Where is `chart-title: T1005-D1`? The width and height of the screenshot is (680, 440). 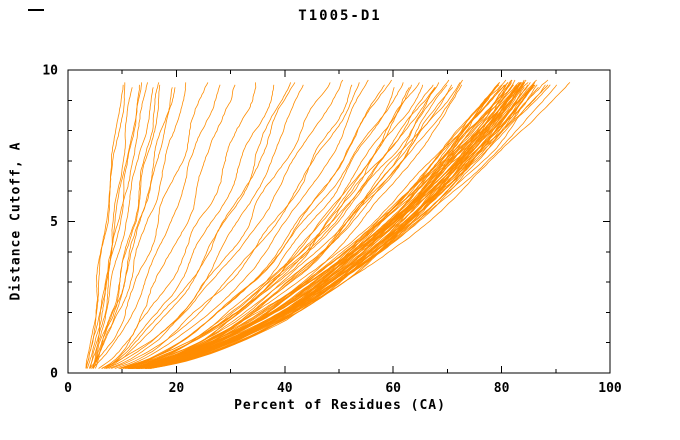 chart-title: T1005-D1 is located at coordinates (340, 16).